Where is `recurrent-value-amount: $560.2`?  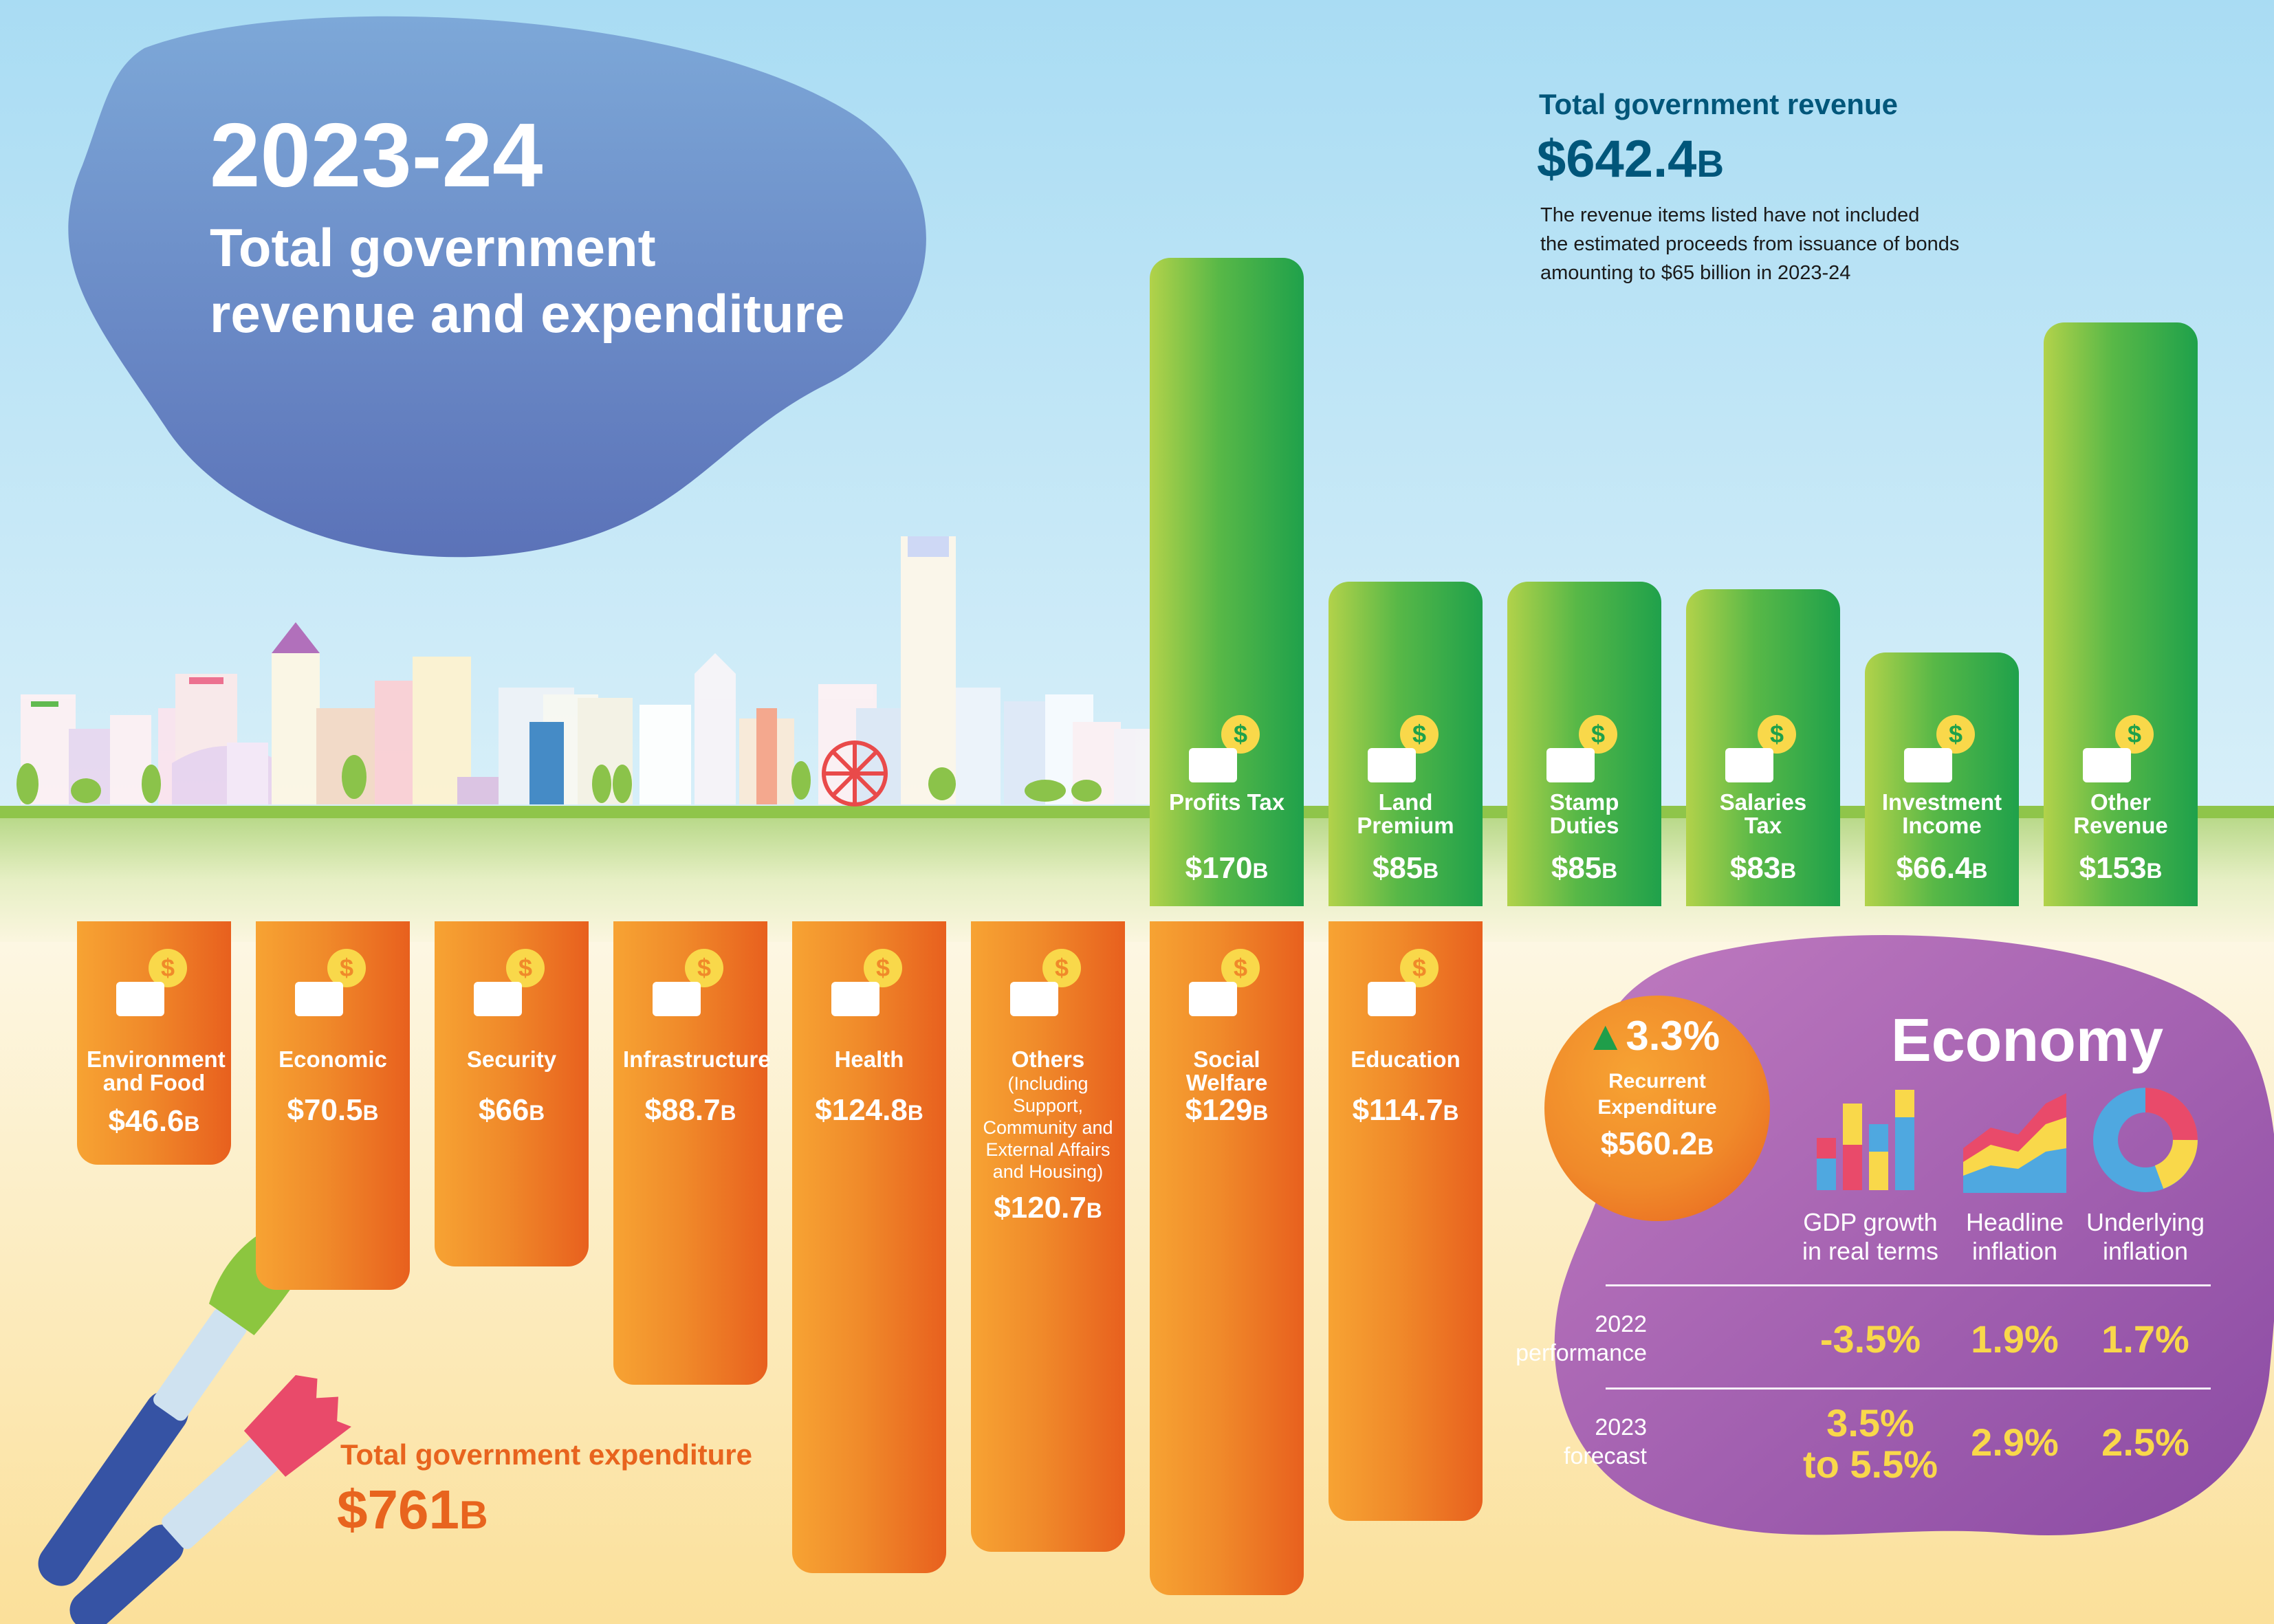 recurrent-value-amount: $560.2 is located at coordinates (1649, 1143).